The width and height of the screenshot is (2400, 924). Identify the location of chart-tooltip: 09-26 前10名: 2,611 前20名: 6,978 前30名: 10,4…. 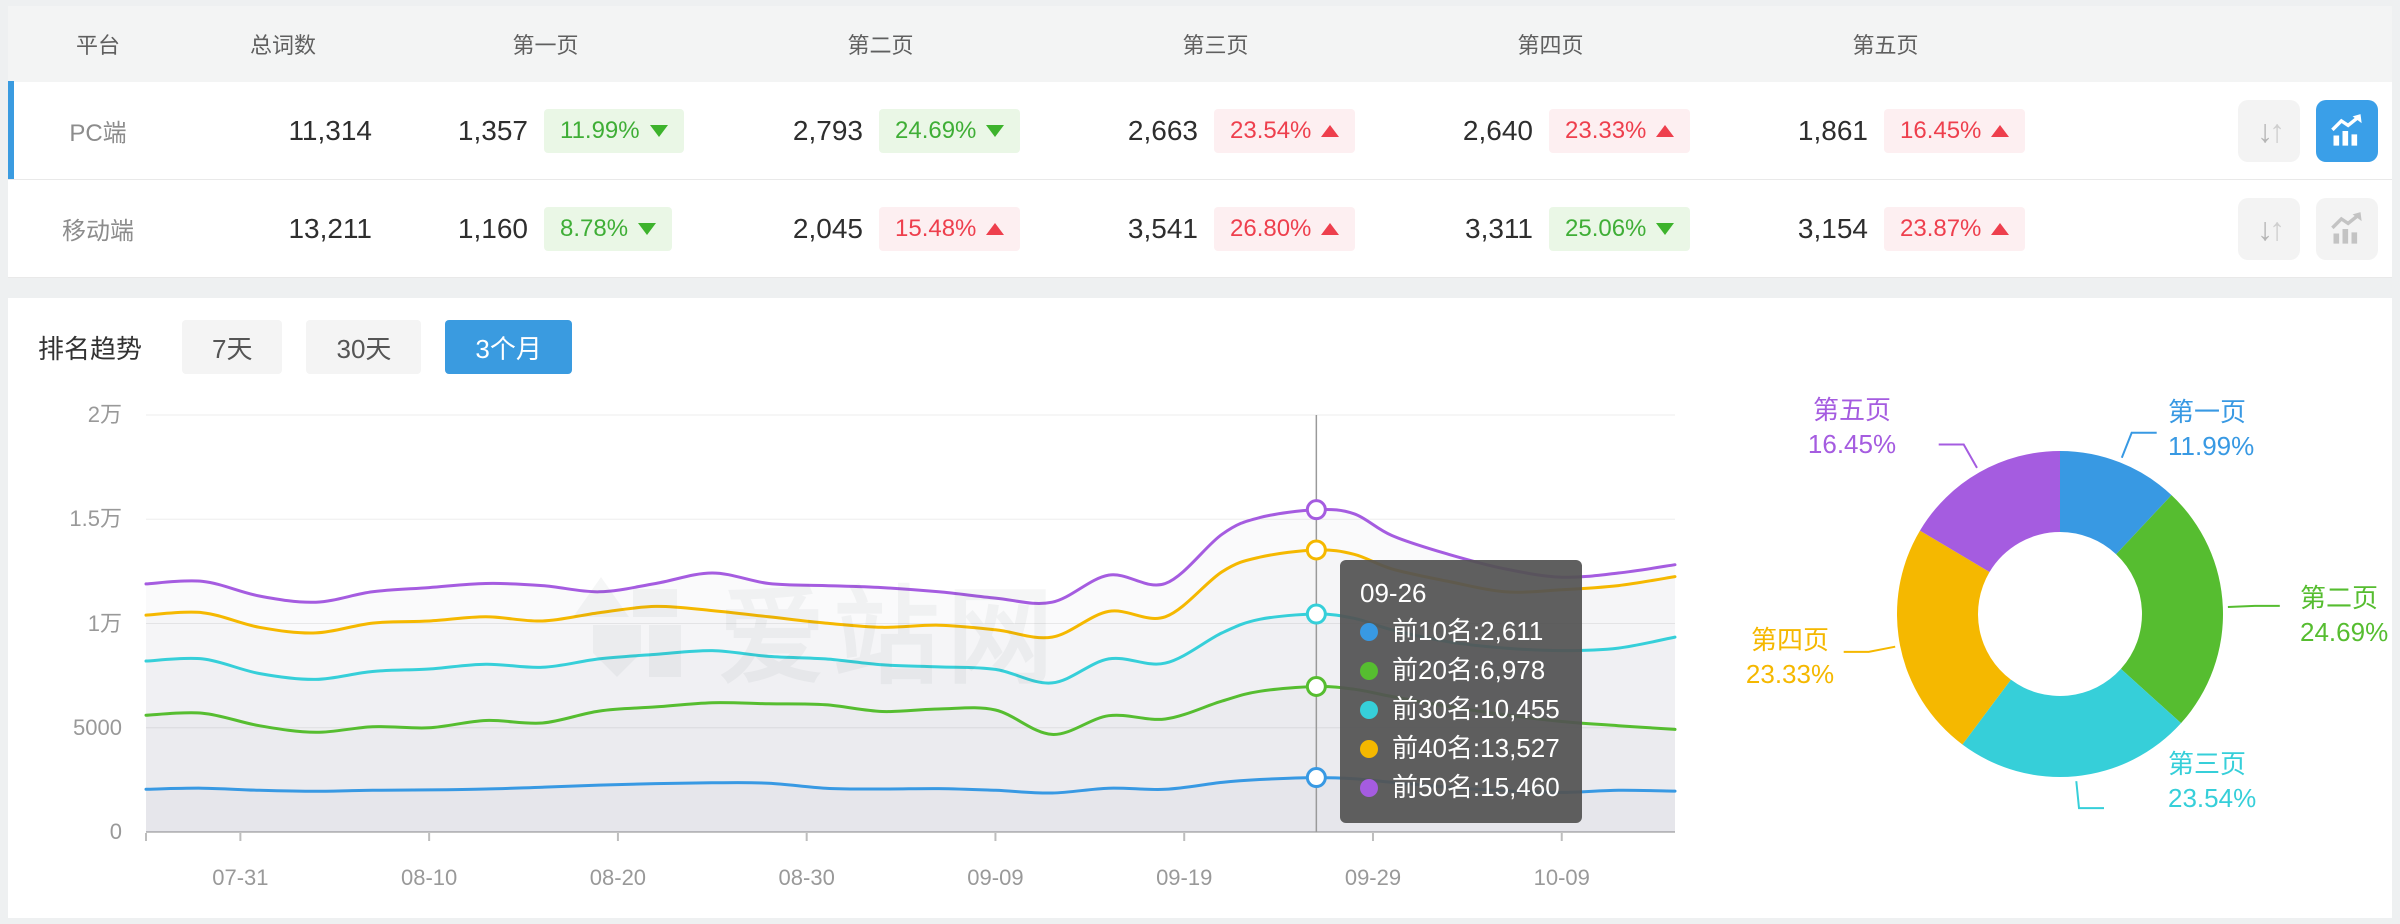
(1461, 691).